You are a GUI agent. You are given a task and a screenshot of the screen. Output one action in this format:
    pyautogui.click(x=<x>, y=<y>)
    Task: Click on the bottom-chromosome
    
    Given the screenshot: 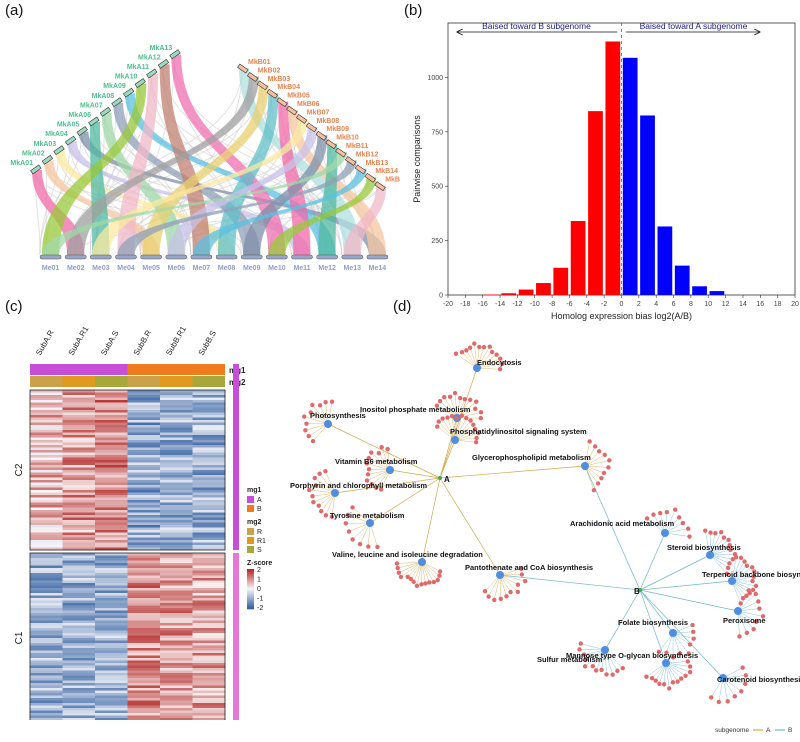 What is the action you would take?
    pyautogui.click(x=277, y=257)
    